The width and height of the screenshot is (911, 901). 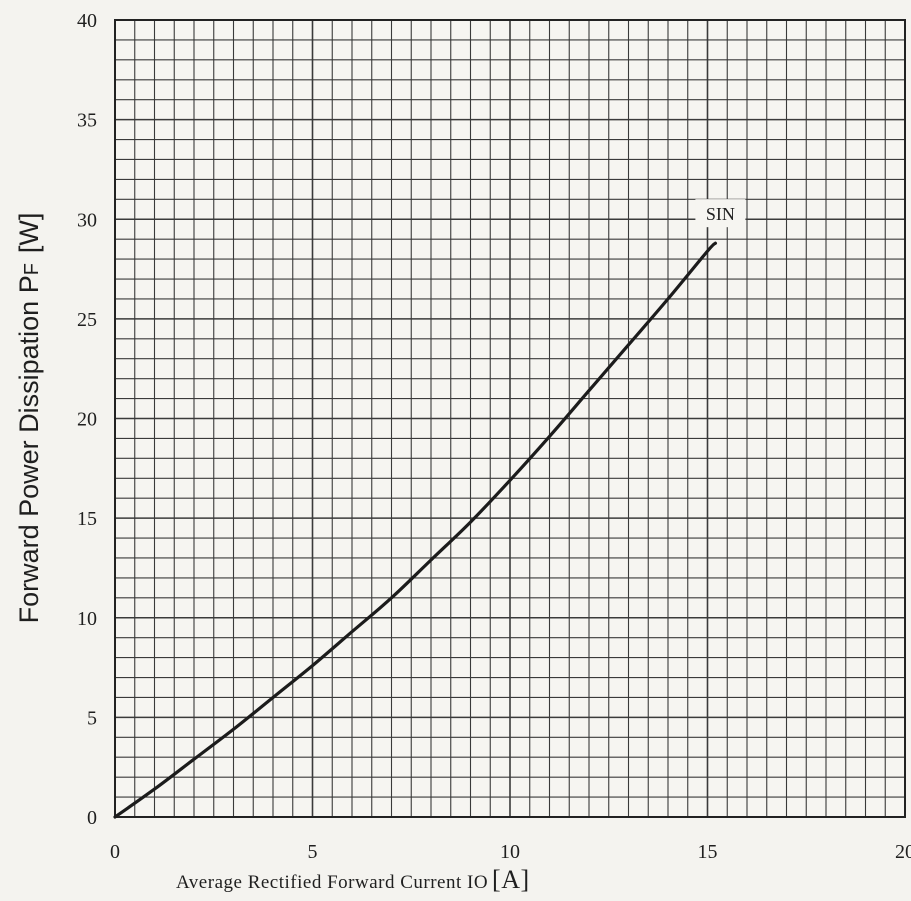 What do you see at coordinates (313, 852) in the screenshot?
I see `x-tick-label: 5` at bounding box center [313, 852].